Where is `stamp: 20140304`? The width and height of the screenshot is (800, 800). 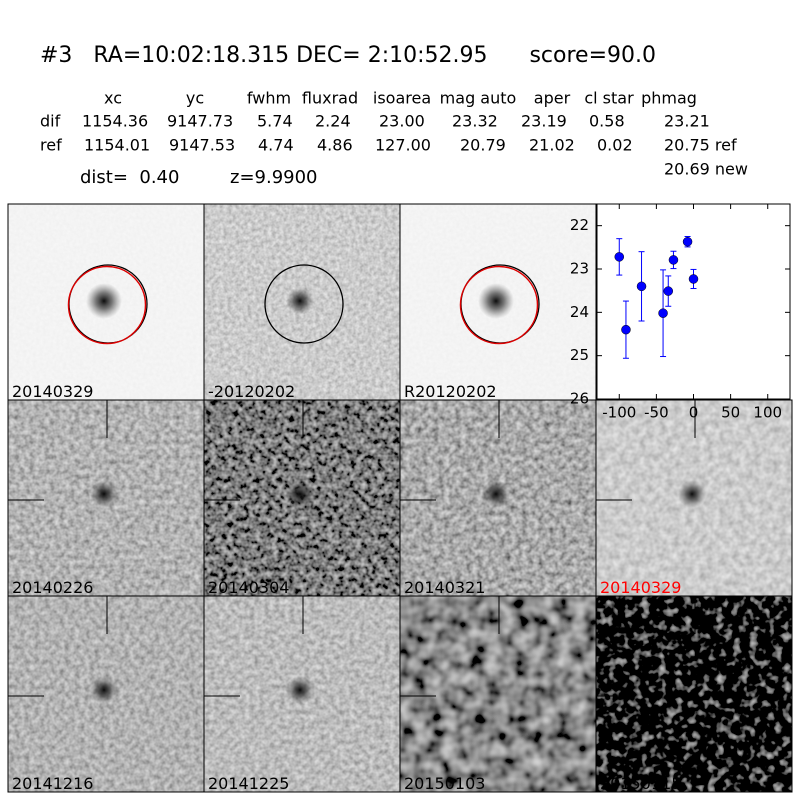
stamp: 20140304 is located at coordinates (302, 498).